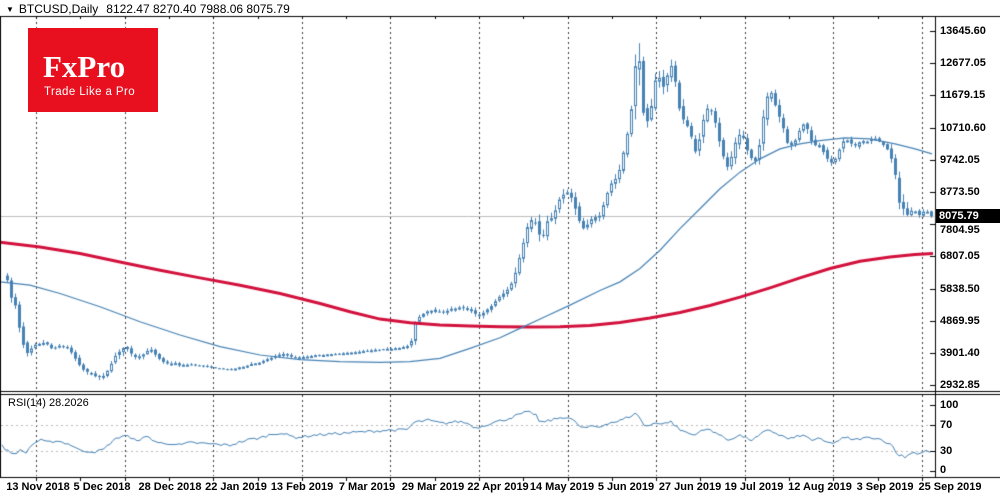 The width and height of the screenshot is (1000, 500). Describe the element at coordinates (960, 289) in the screenshot. I see `price-tick-label: 5838.50` at that location.